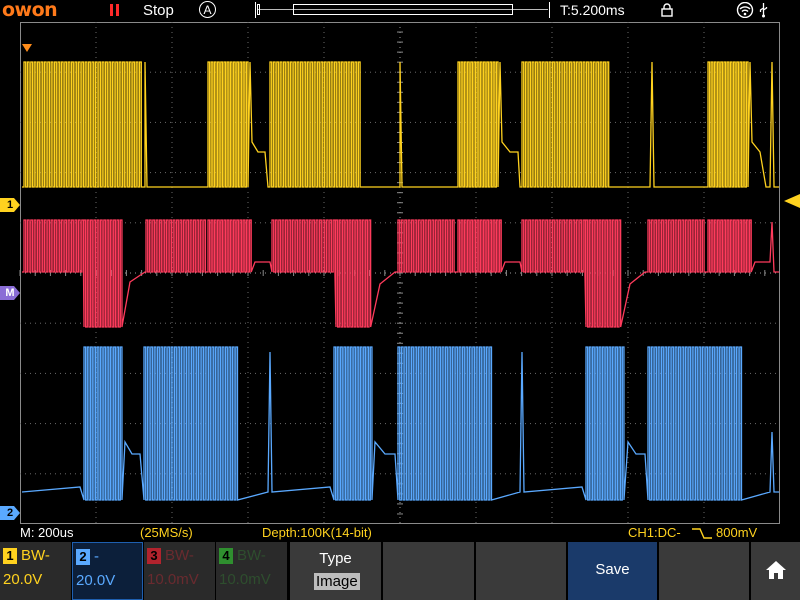 The image size is (800, 600). I want to click on trigger-position-arrow, so click(27, 48).